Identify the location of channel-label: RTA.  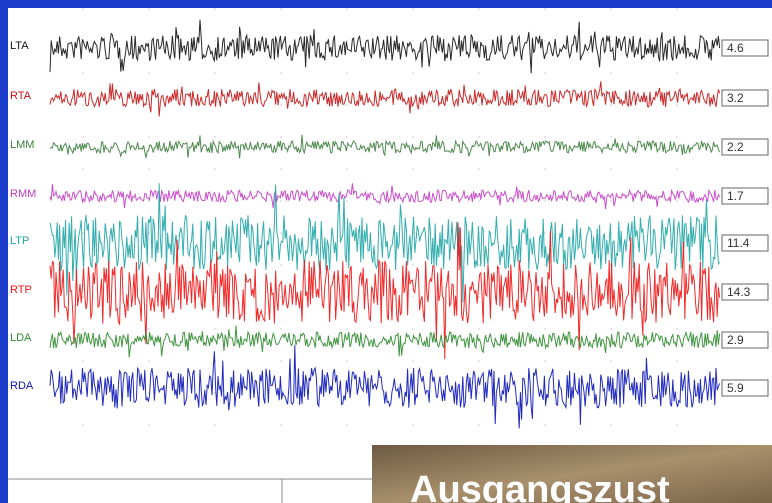
(21, 96).